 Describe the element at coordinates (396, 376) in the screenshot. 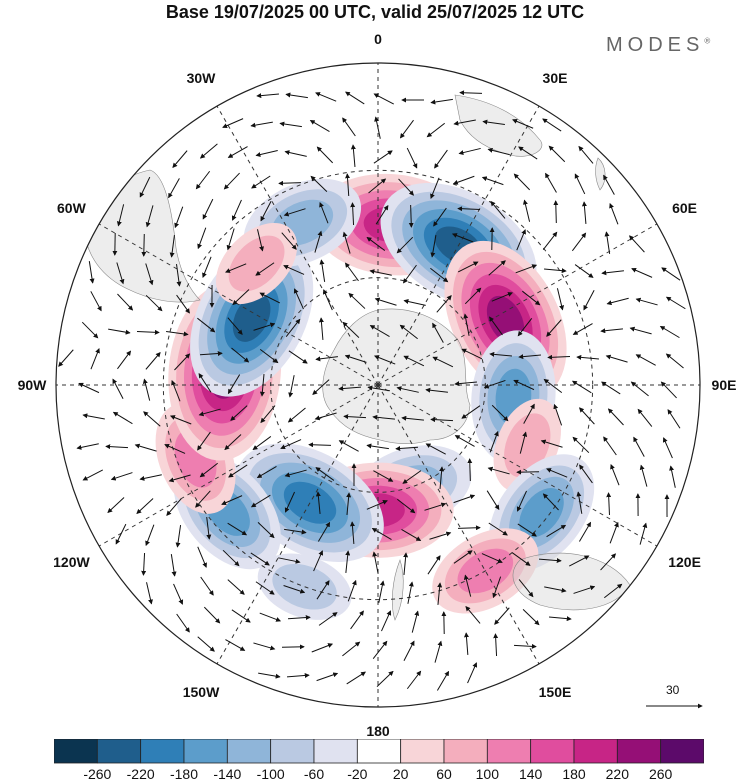

I see `antarctica` at that location.